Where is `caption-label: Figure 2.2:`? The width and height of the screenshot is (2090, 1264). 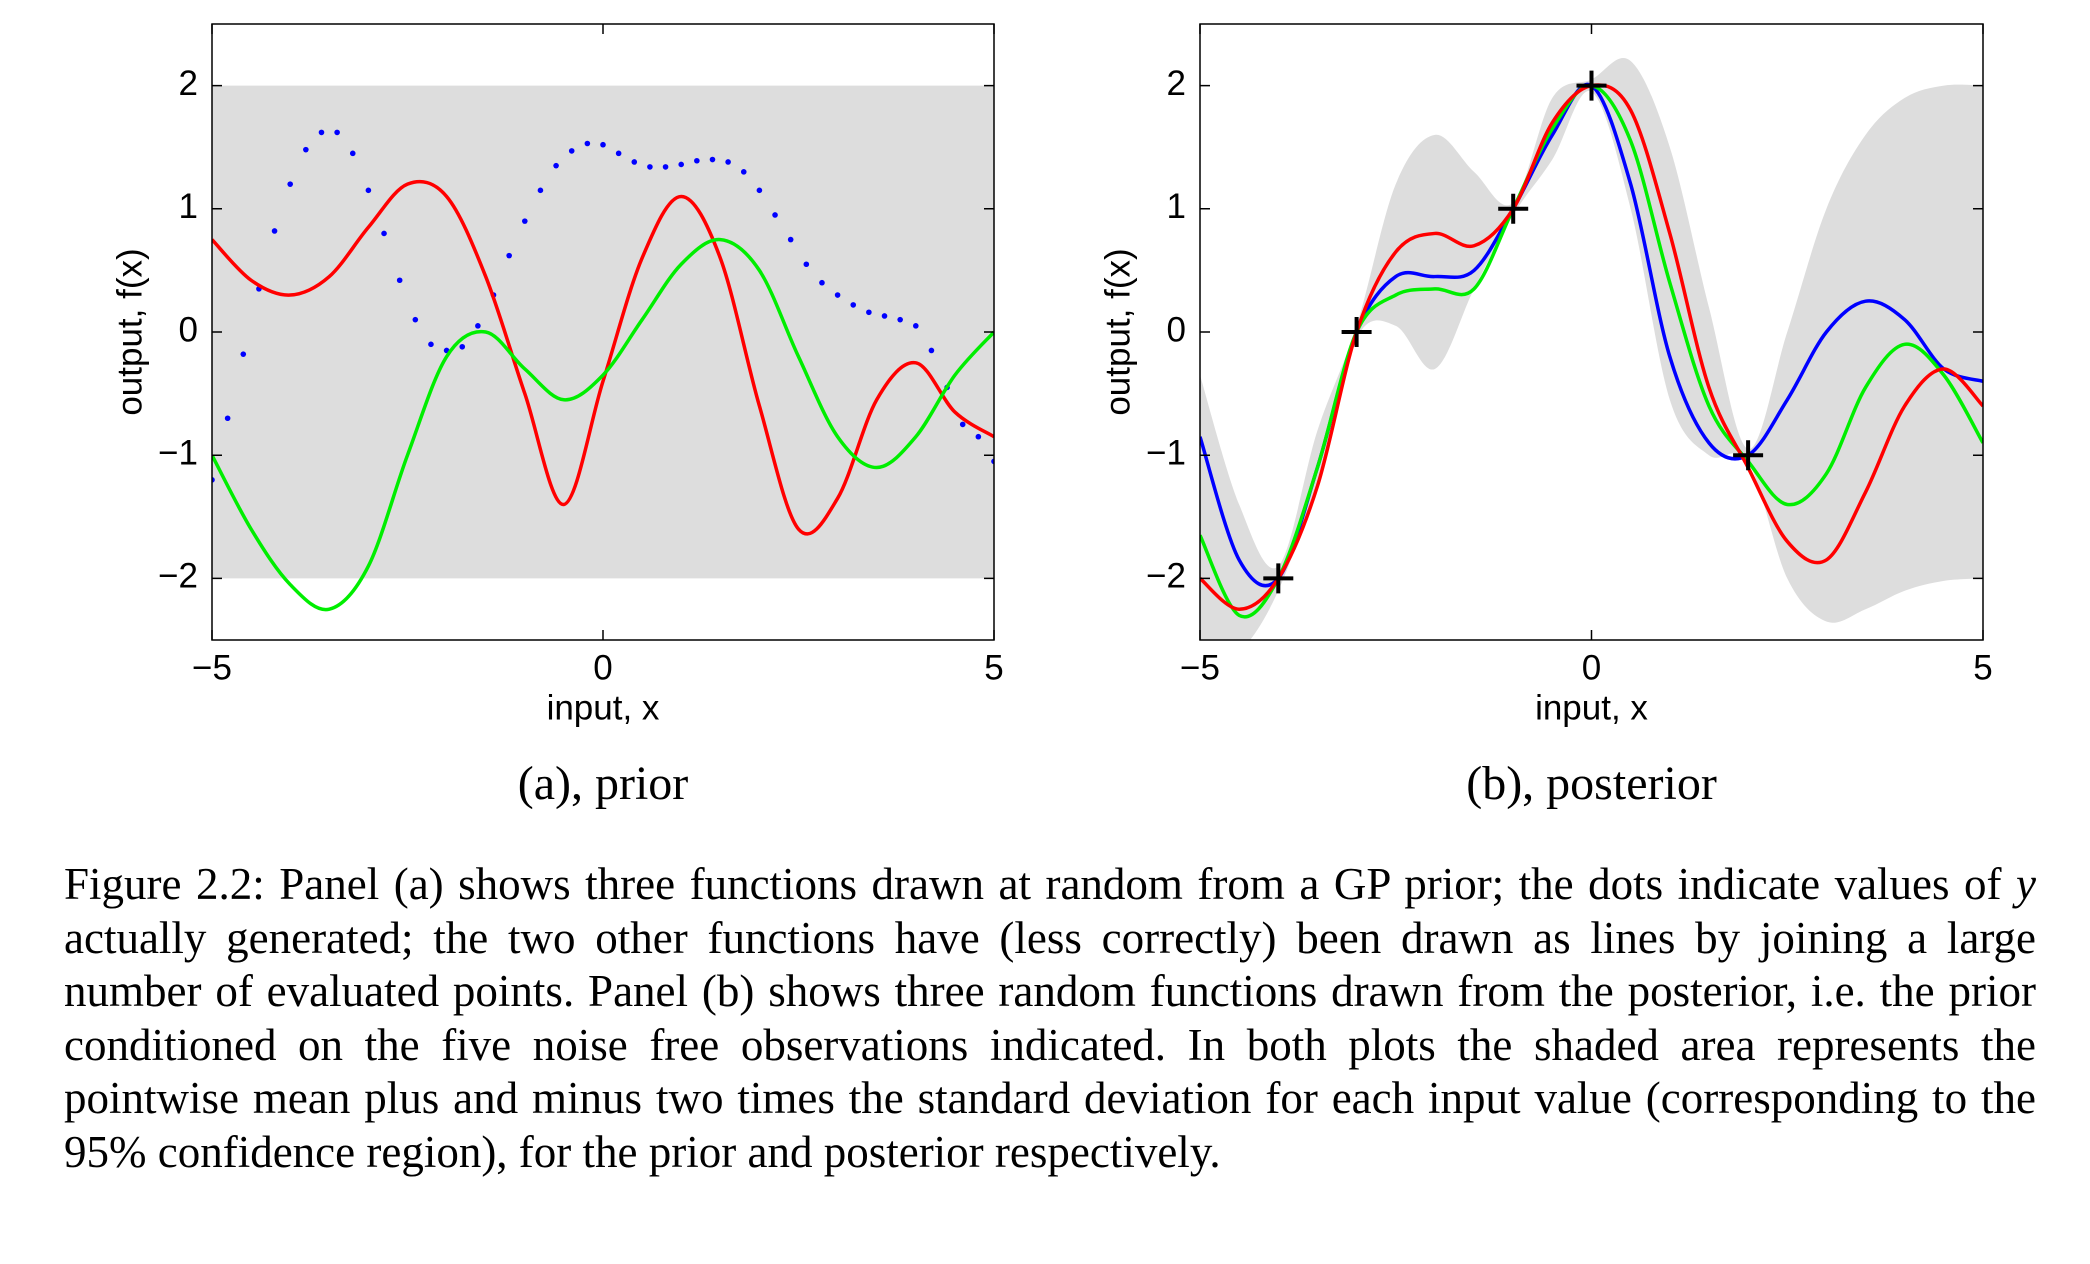 caption-label: Figure 2.2: is located at coordinates (164, 884).